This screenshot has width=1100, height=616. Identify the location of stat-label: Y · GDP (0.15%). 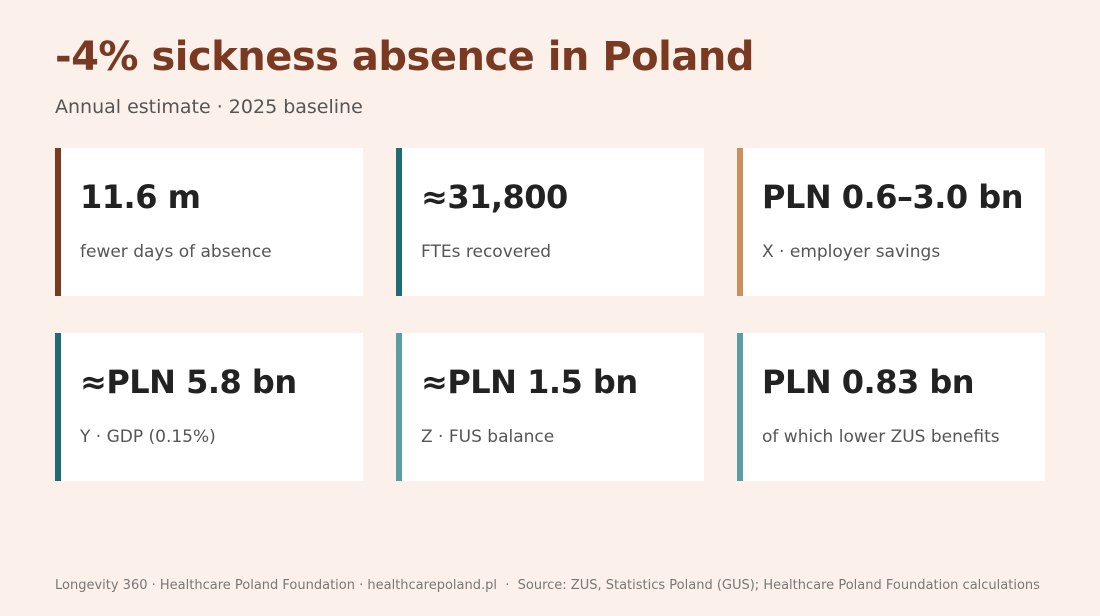
(148, 437).